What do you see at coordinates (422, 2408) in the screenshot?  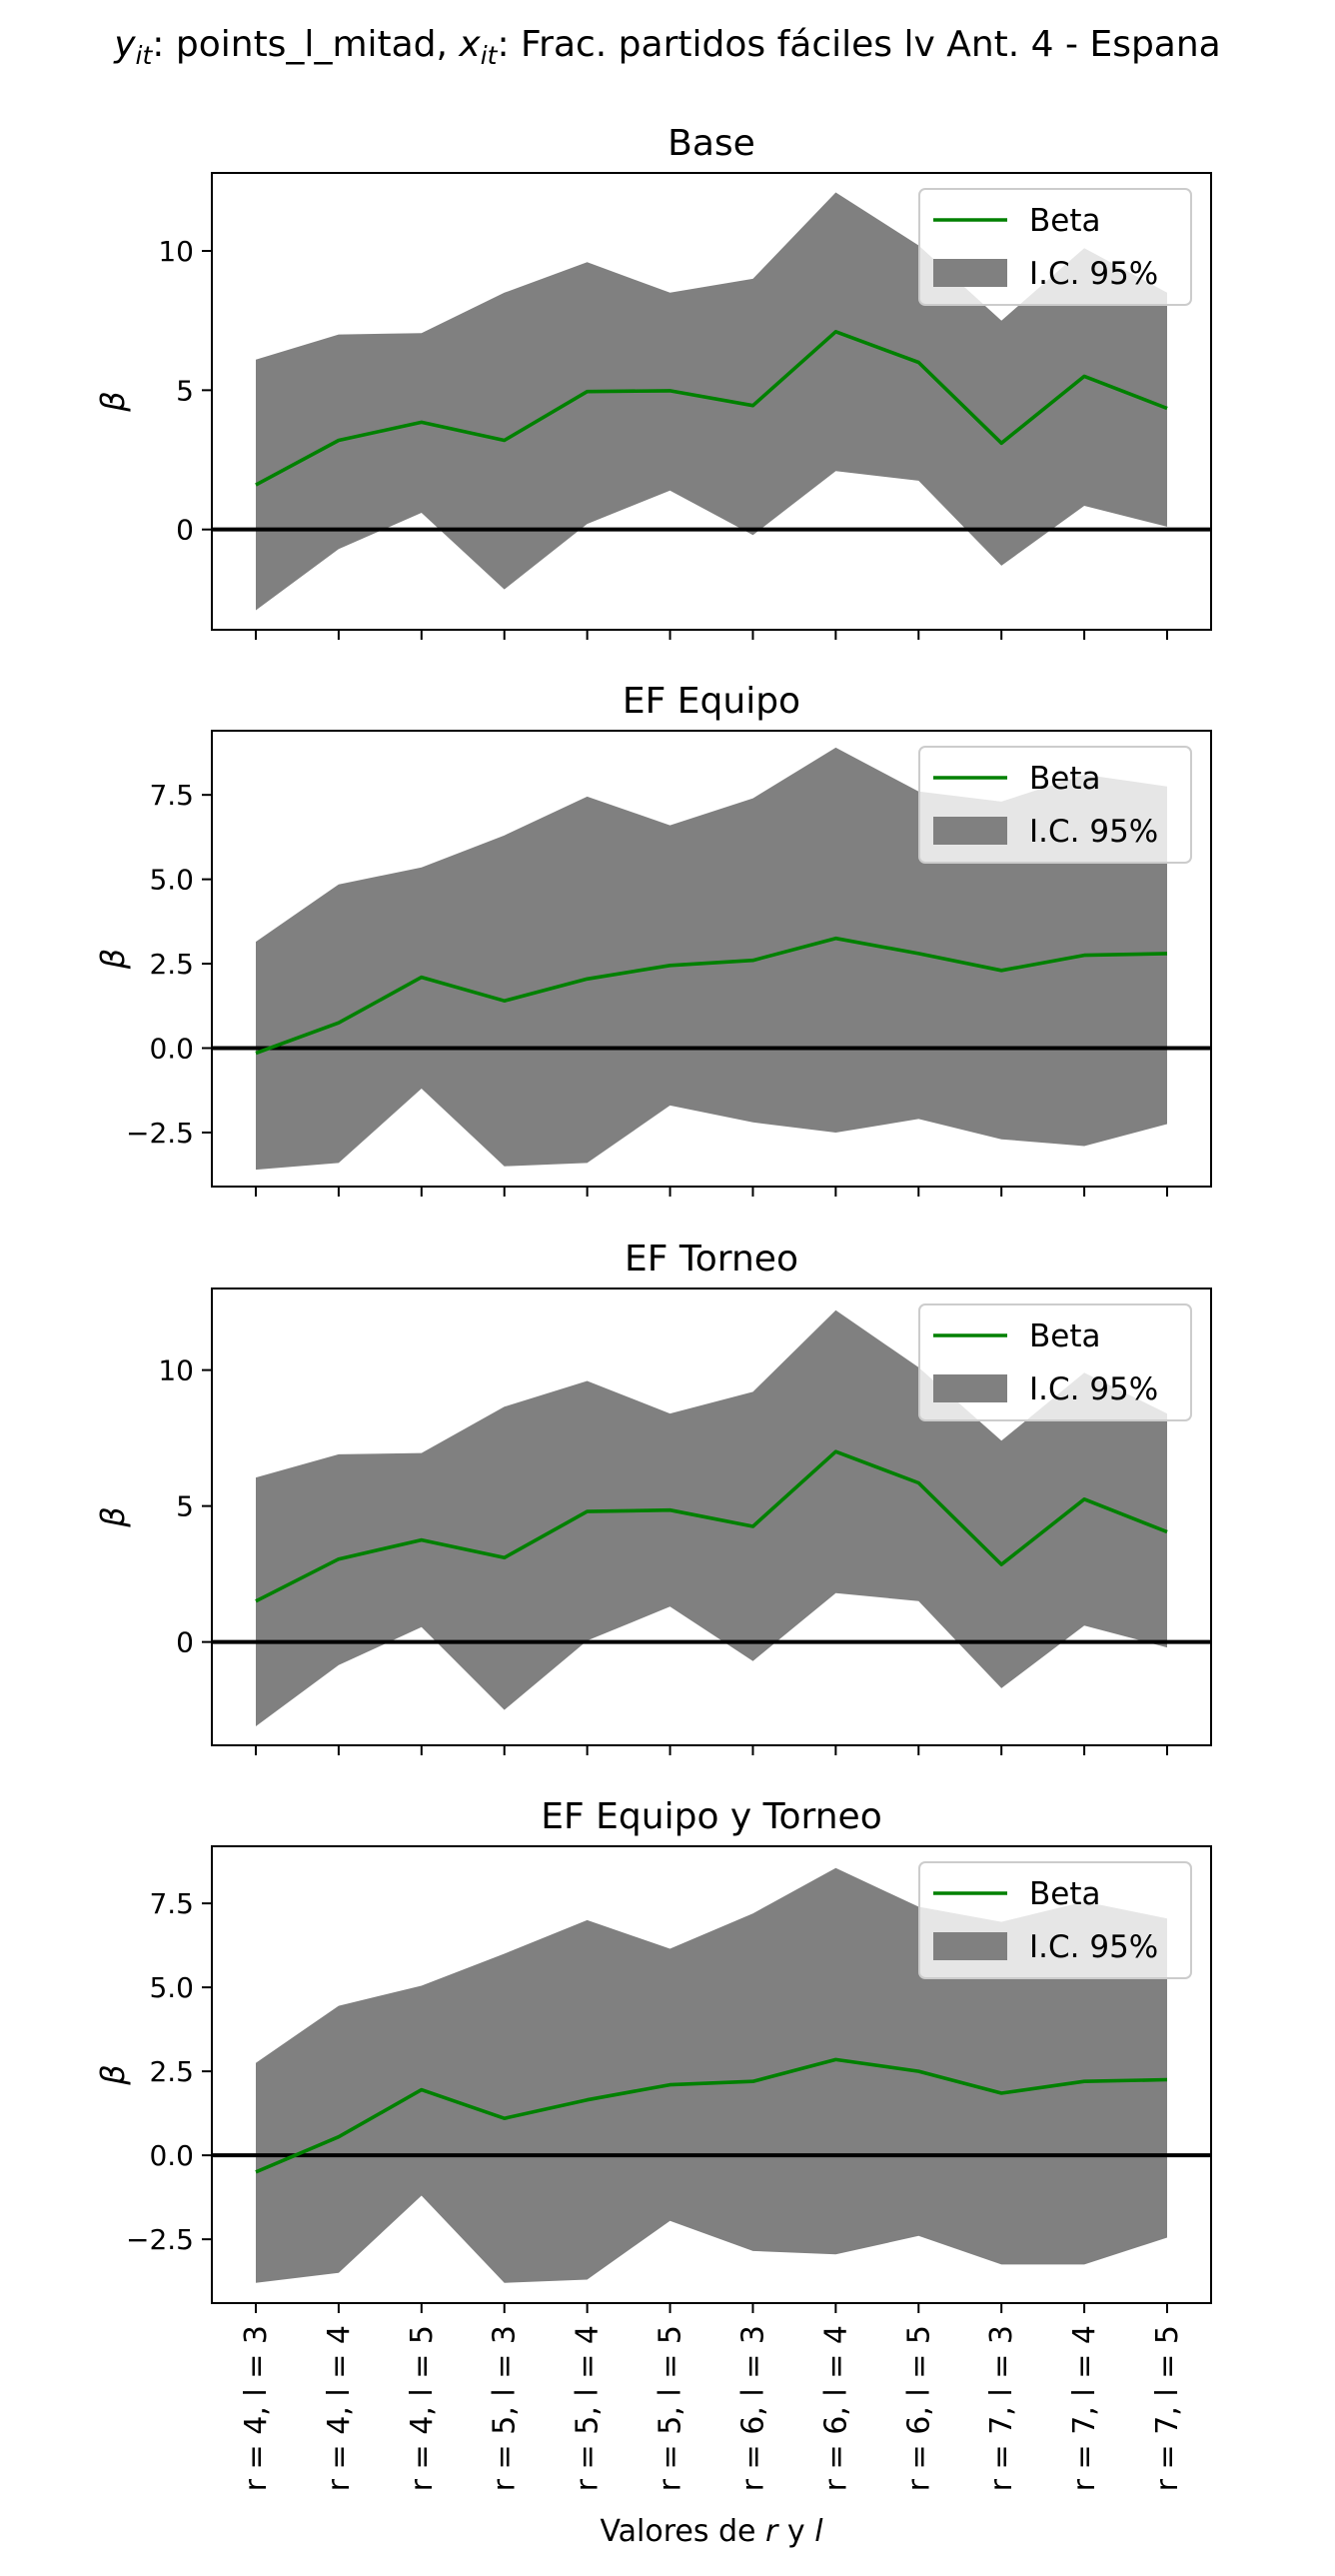 I see `x-tick-label: r = 4, l = 5` at bounding box center [422, 2408].